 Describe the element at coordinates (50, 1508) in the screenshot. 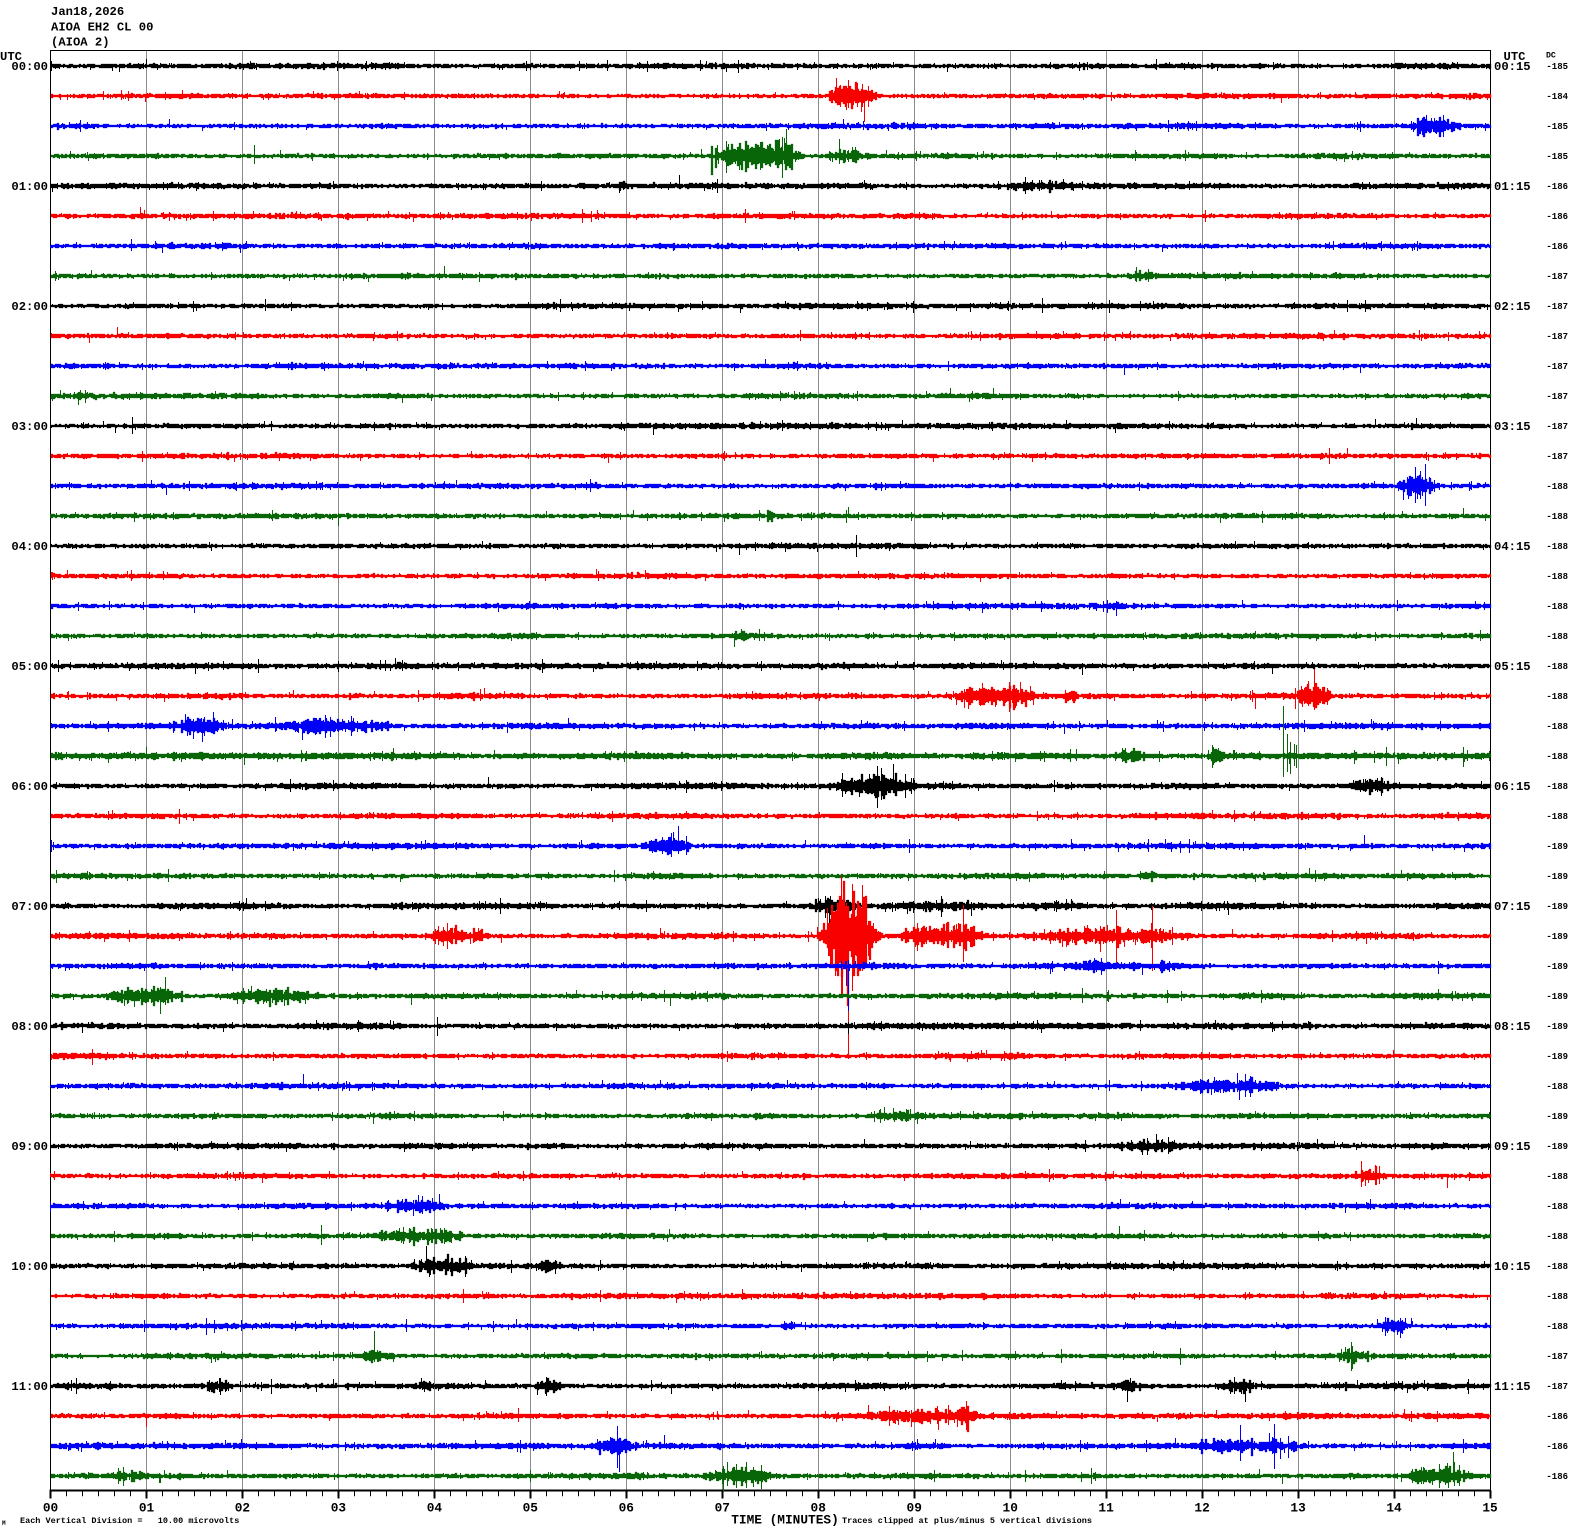

I see `svg-text: 00` at that location.